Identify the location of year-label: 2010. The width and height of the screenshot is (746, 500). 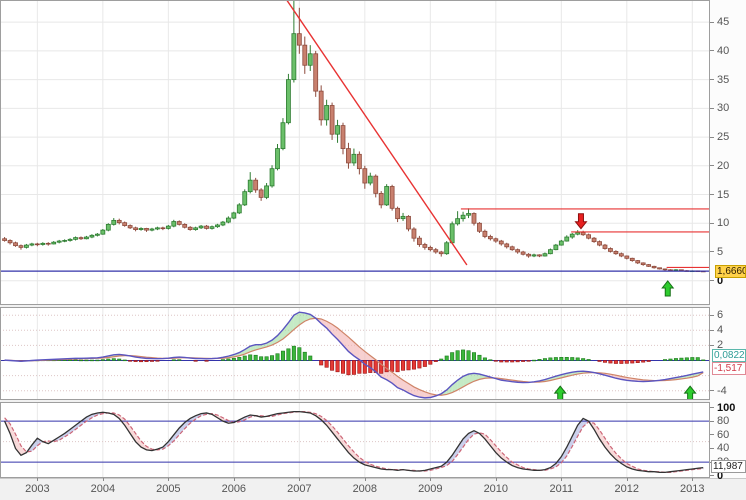
(496, 489).